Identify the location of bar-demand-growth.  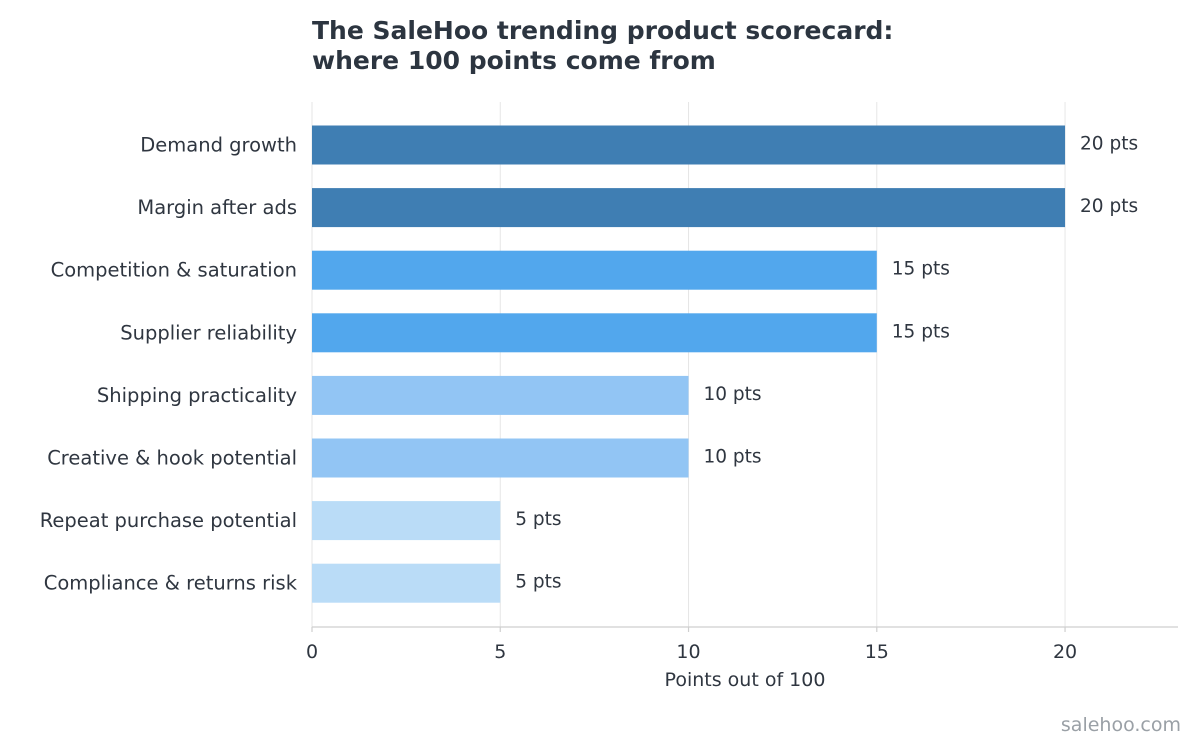
(689, 145).